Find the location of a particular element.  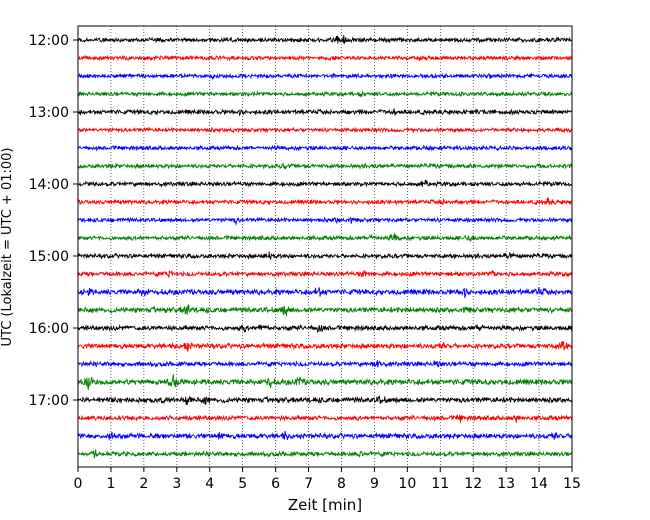

x-tick-label: 12 is located at coordinates (473, 484).